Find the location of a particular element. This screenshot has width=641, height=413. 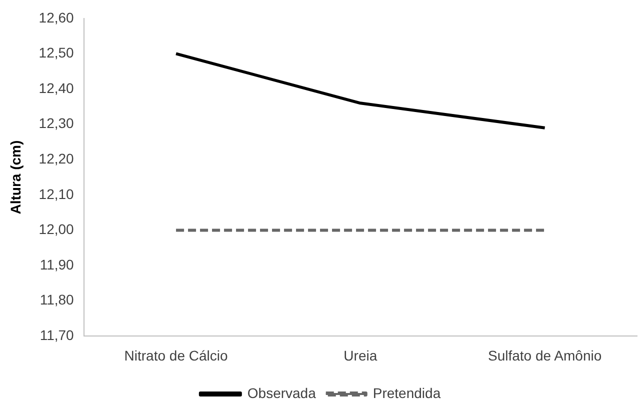

y-tick-label: 12,10 is located at coordinates (56, 194).